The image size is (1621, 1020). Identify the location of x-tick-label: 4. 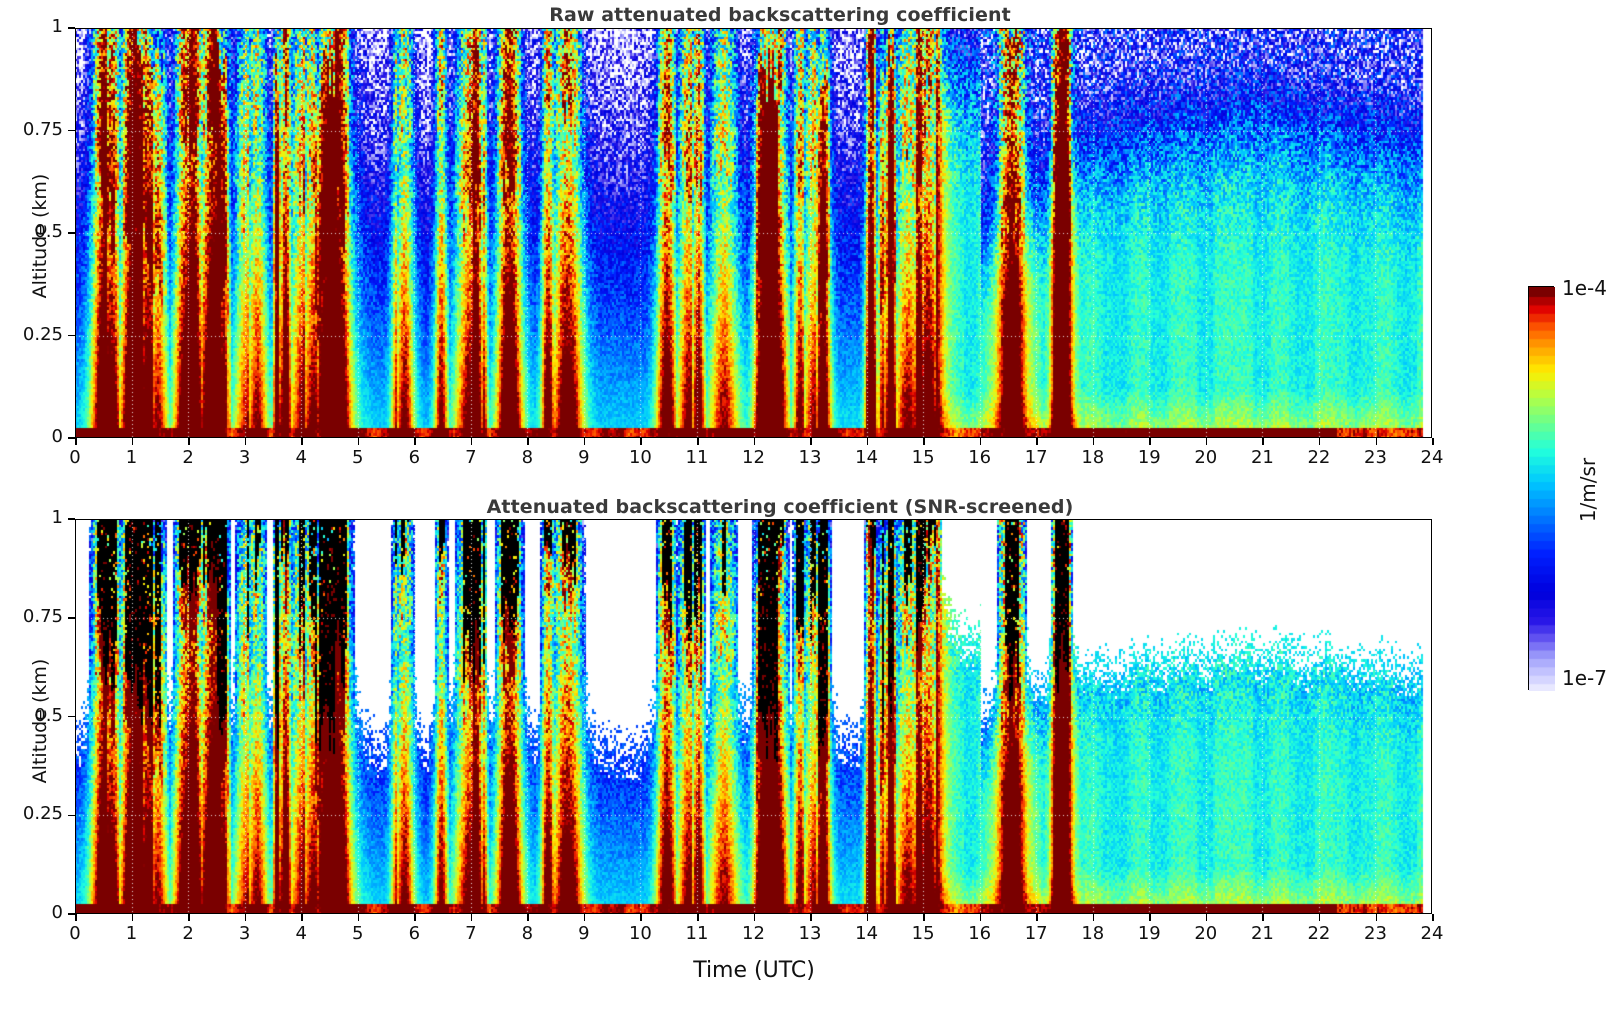
(301, 457).